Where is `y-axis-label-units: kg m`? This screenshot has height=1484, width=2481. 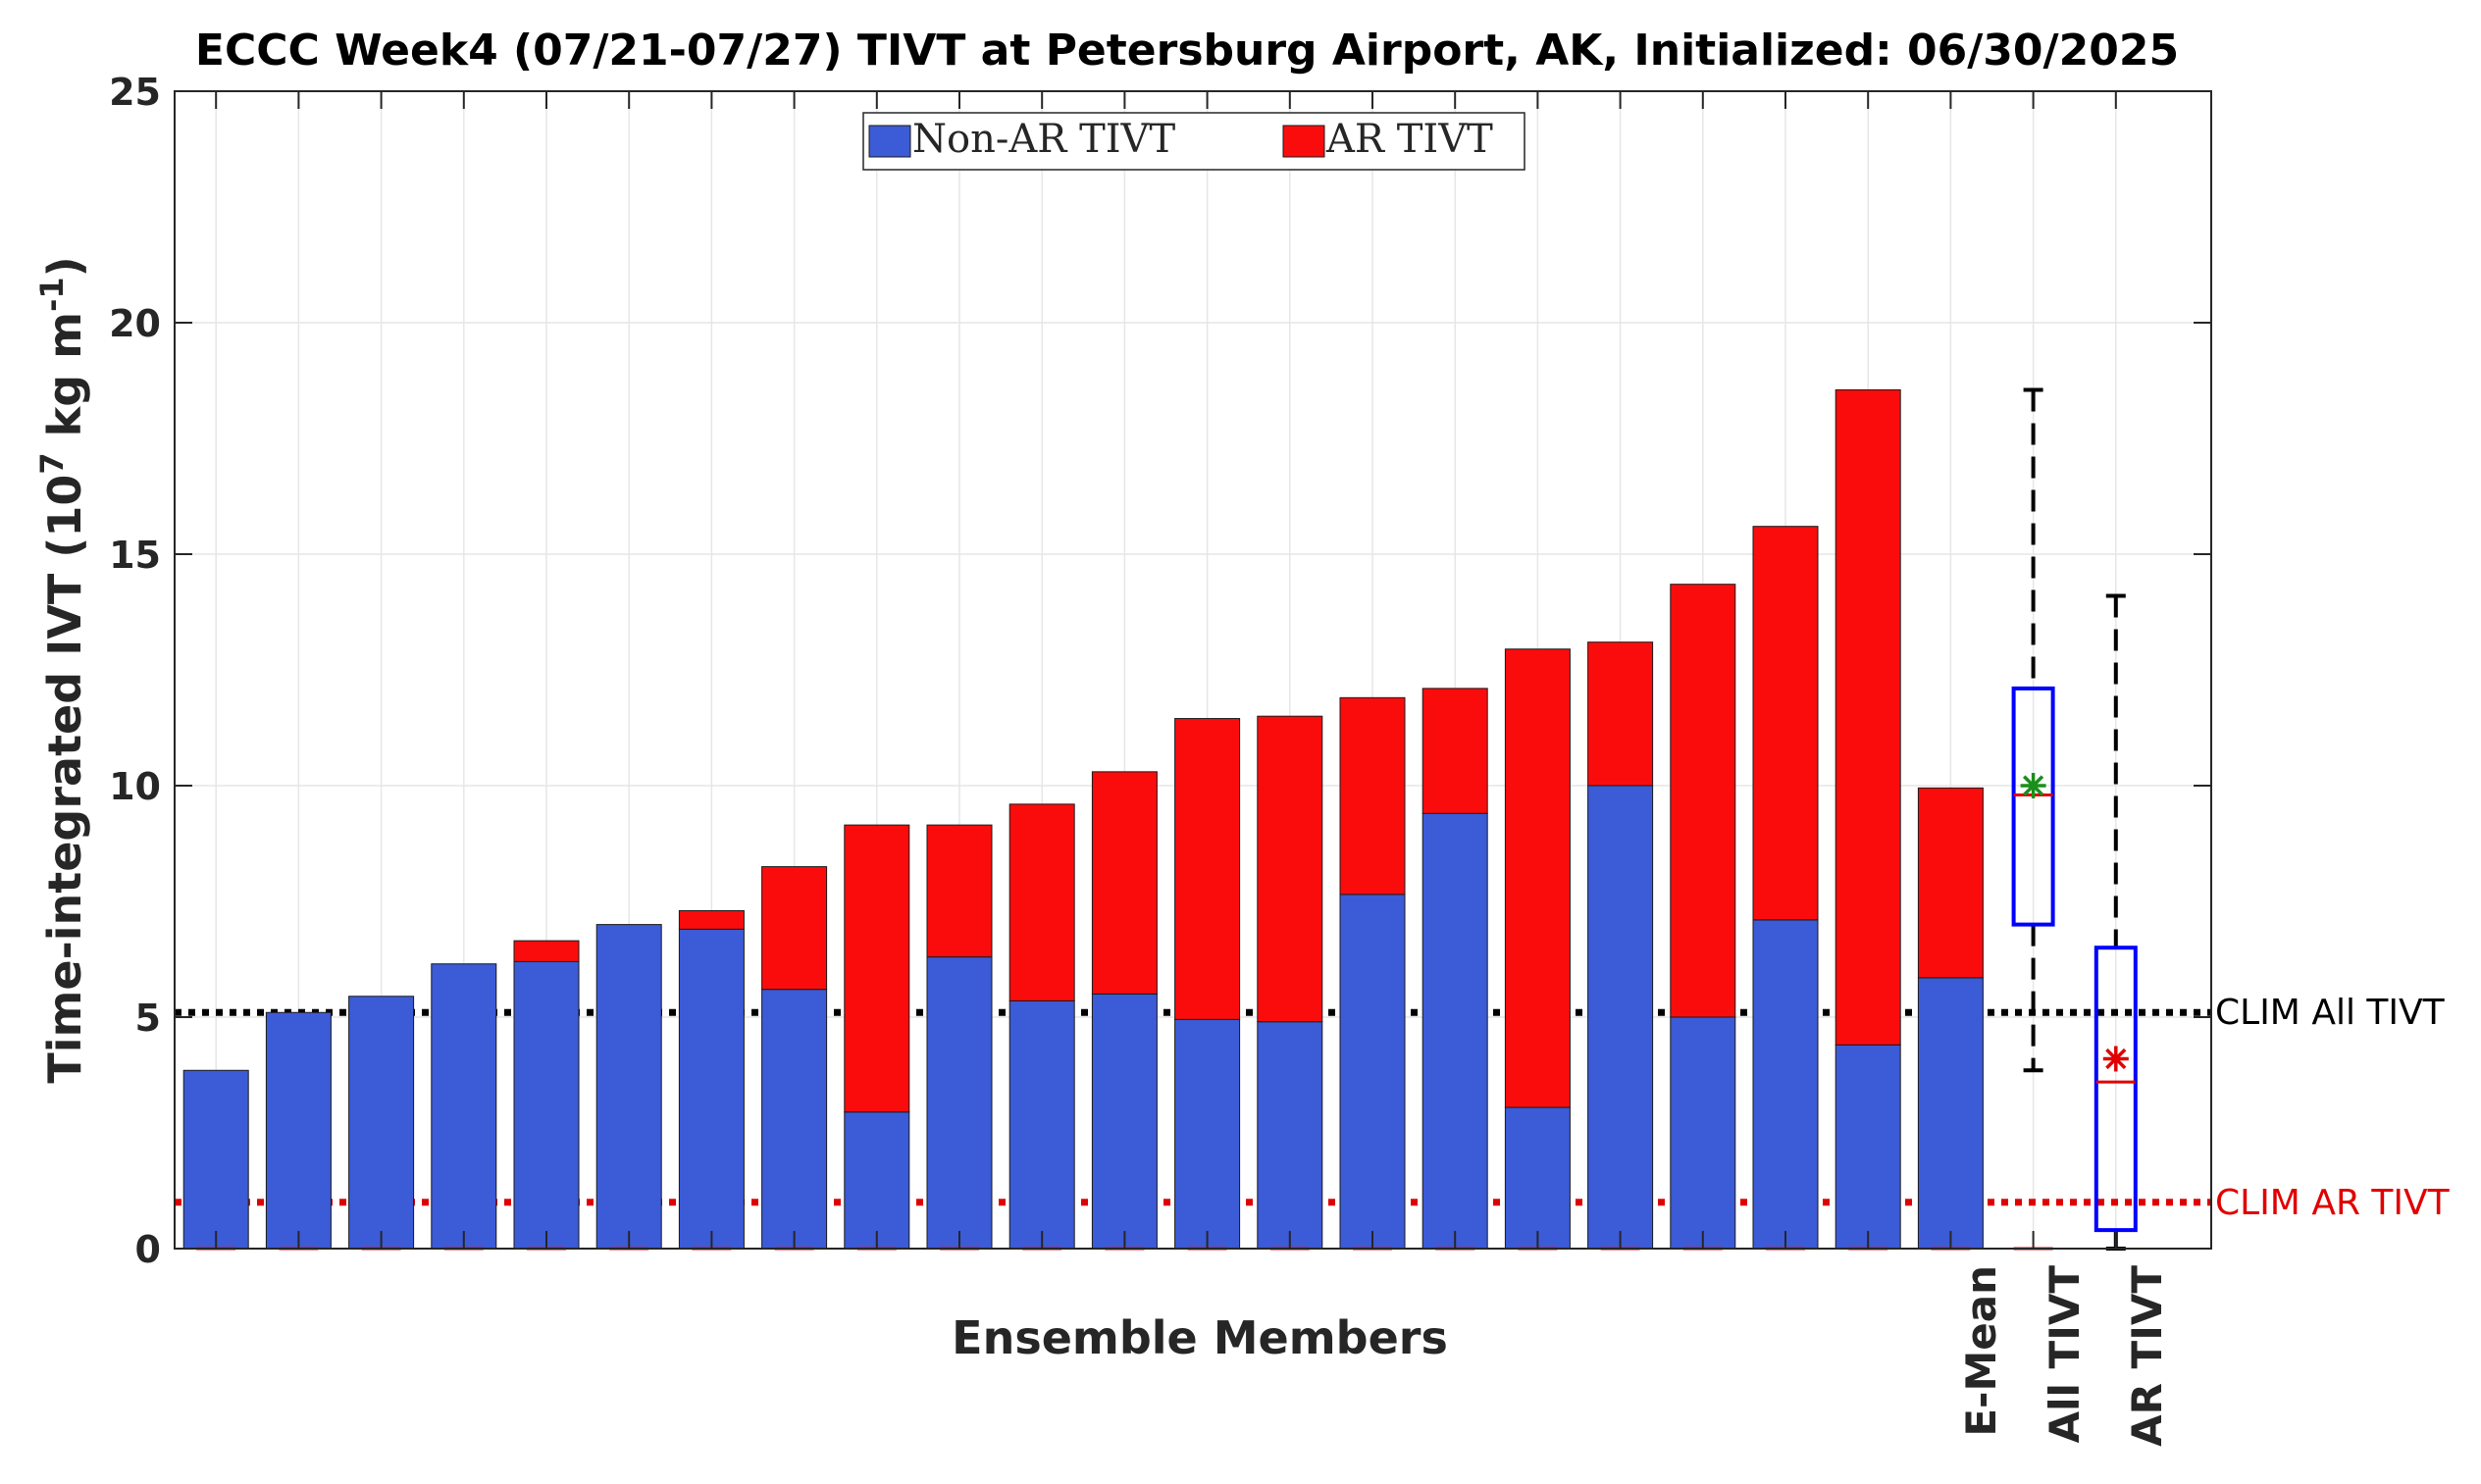
y-axis-label-units: kg m is located at coordinates (64, 382).